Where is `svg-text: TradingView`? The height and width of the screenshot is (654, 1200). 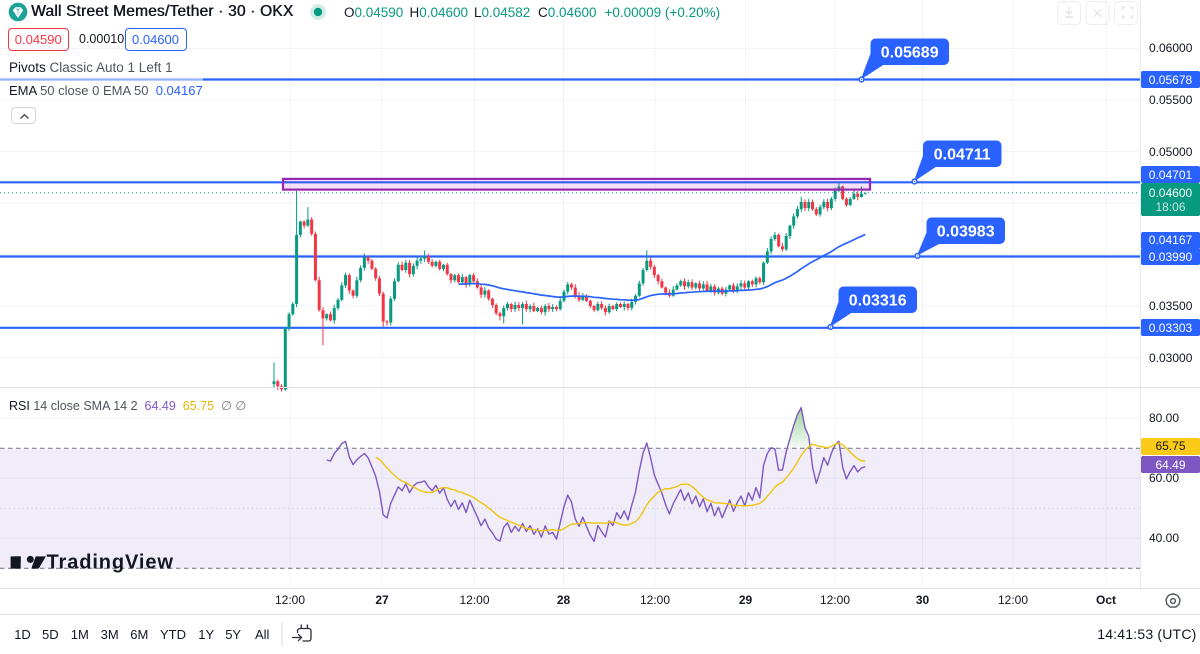 svg-text: TradingView is located at coordinates (110, 563).